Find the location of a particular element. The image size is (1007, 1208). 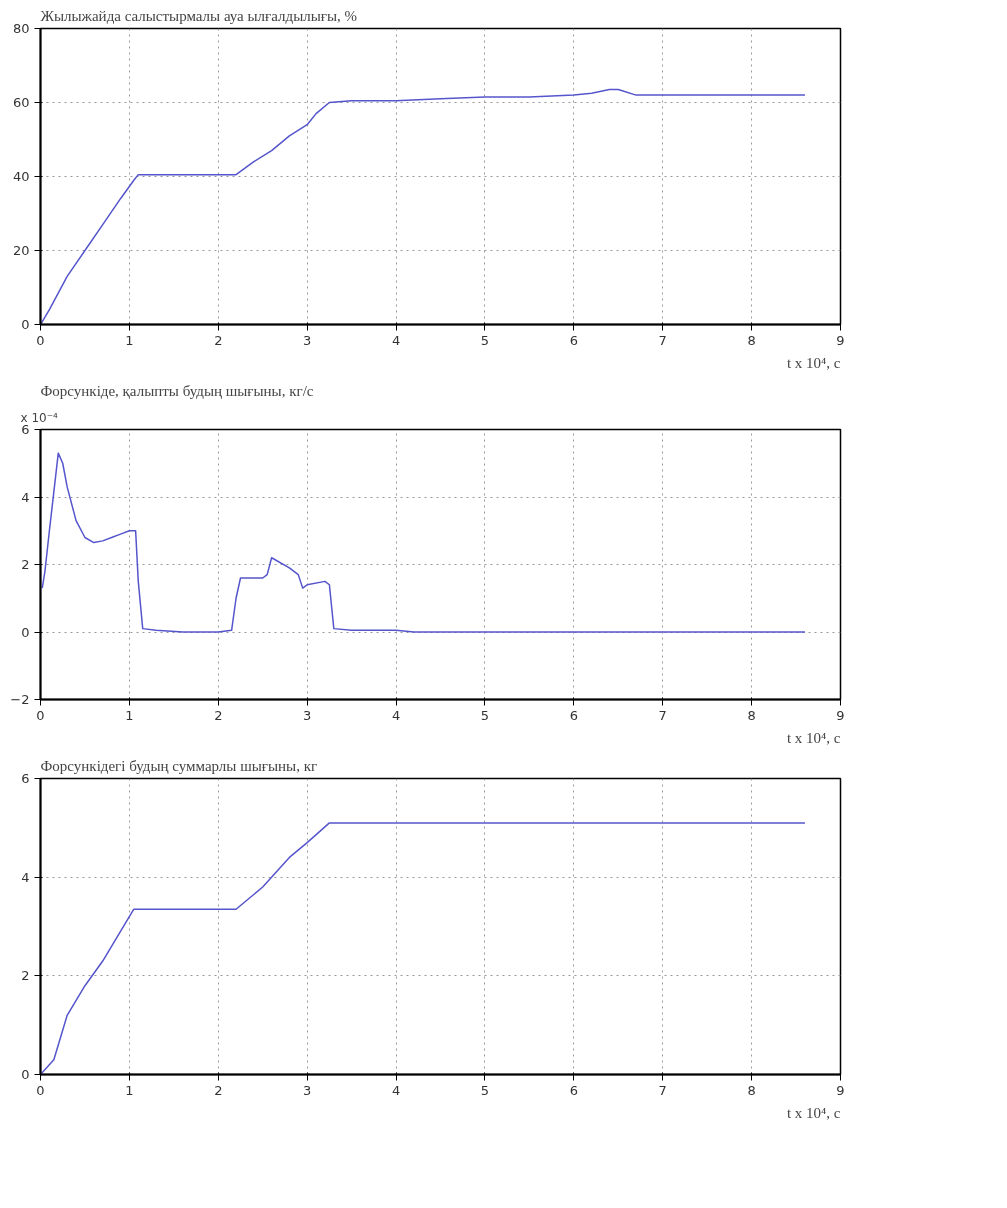

chart-title: Форсункіде, қалыпты будың шығыны, кг/с is located at coordinates (177, 390).